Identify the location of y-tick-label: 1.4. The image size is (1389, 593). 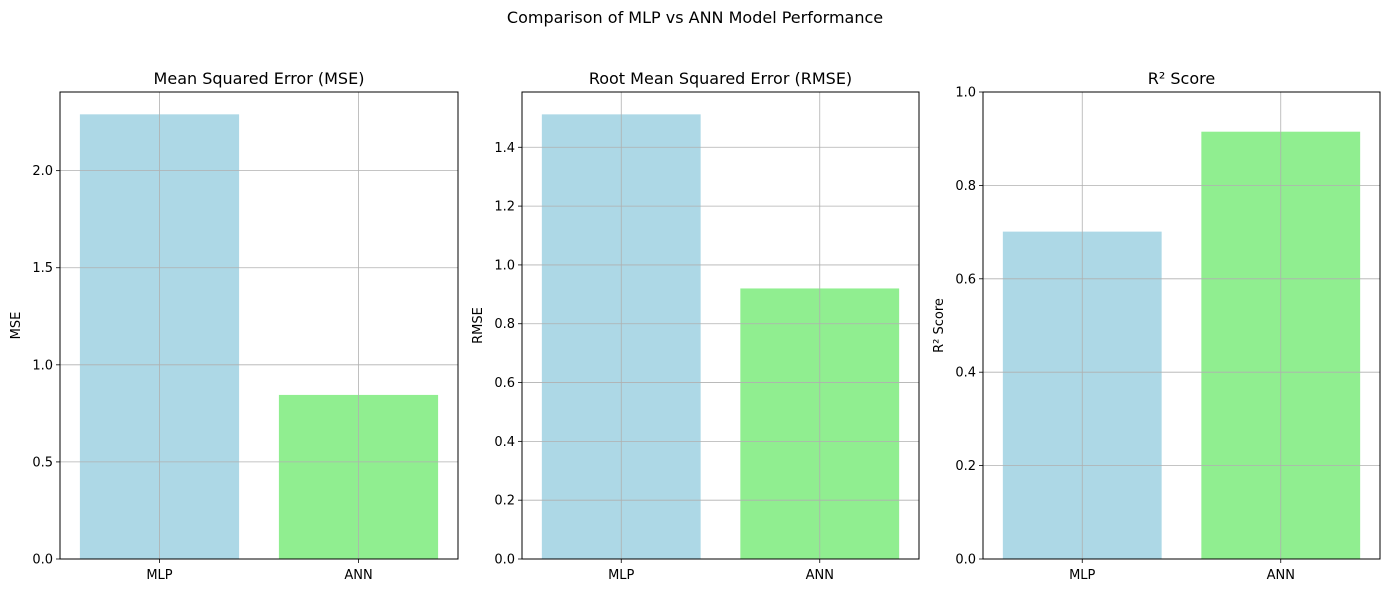
(504, 148).